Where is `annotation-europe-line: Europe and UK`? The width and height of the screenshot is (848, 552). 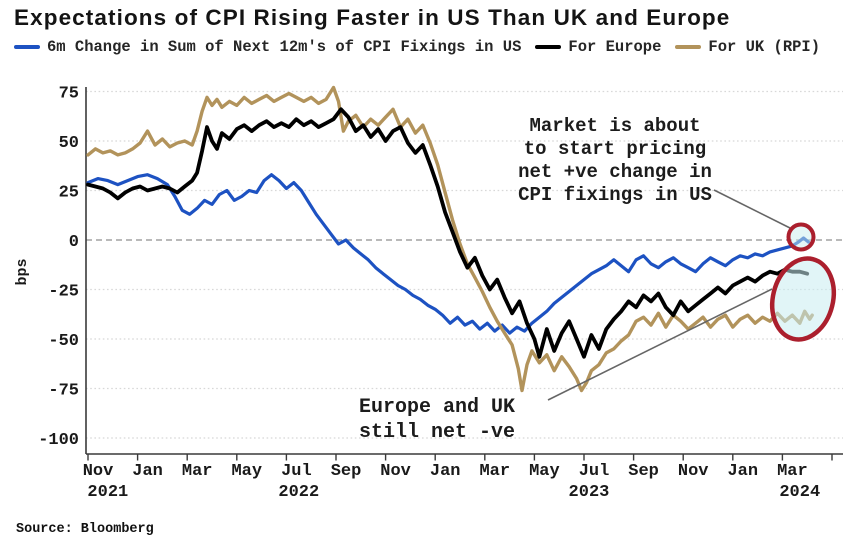 annotation-europe-line: Europe and UK is located at coordinates (437, 407).